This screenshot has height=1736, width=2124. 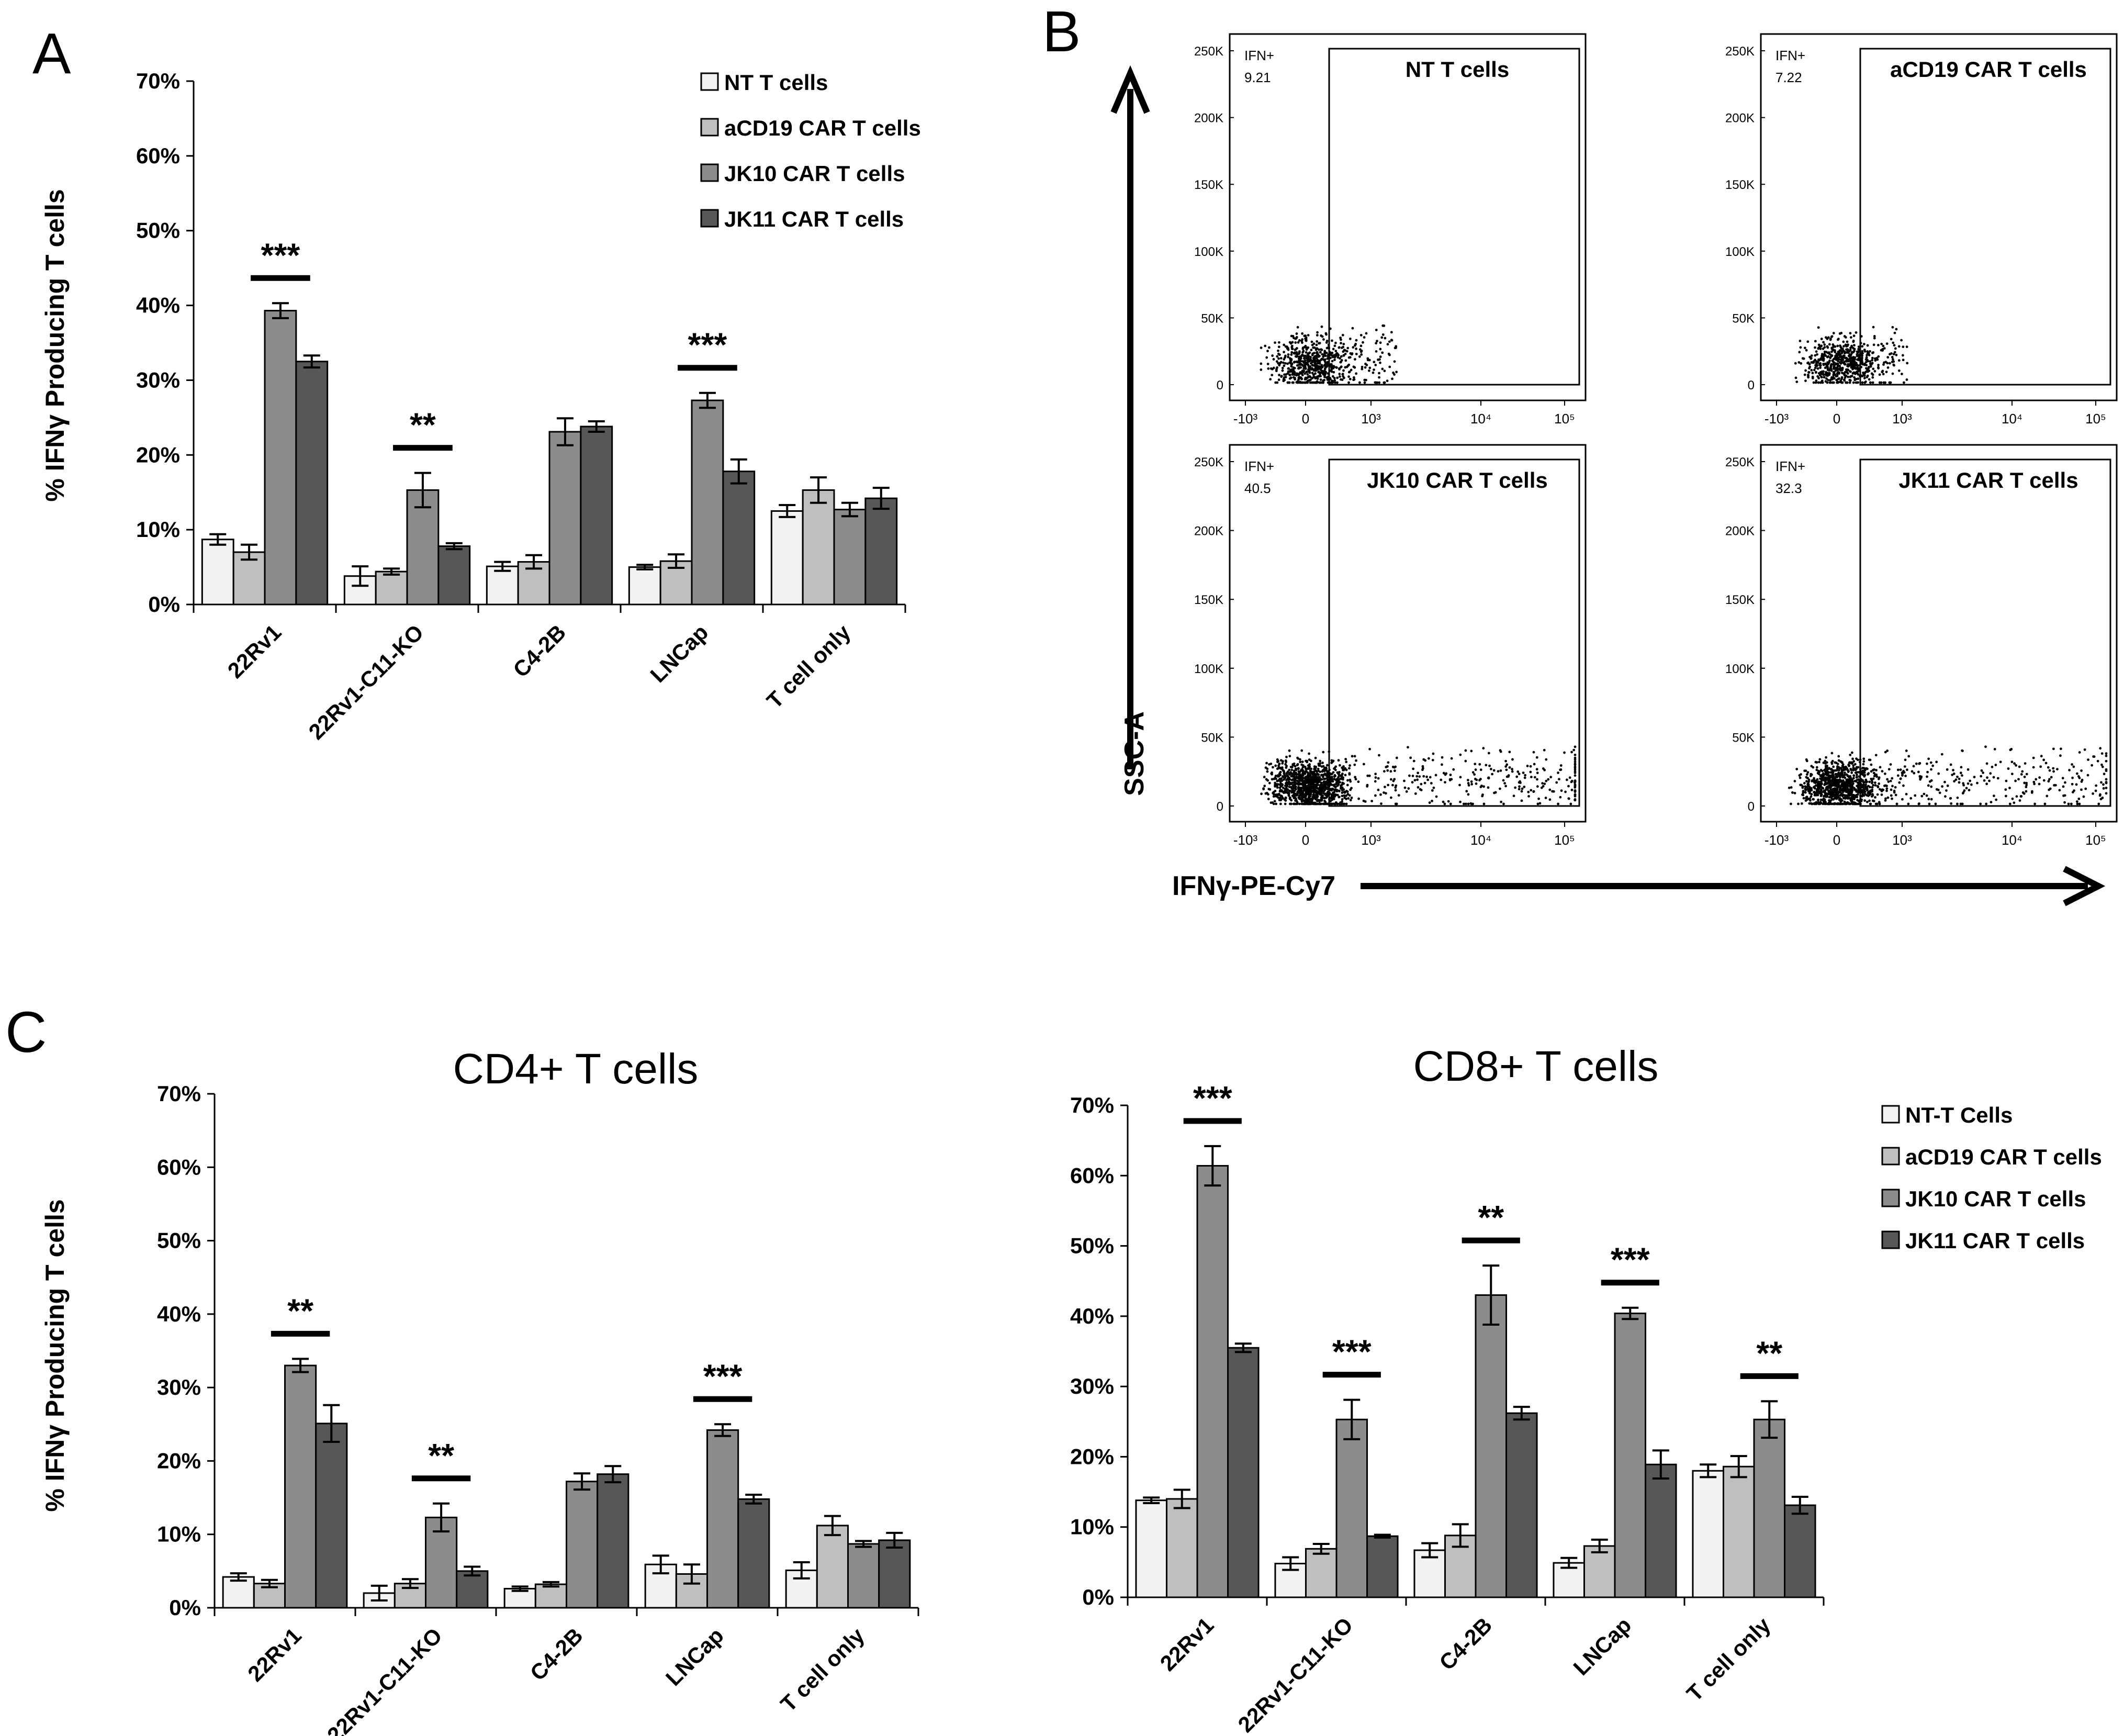 I want to click on flow-x-tick: 10³, so click(x=1371, y=419).